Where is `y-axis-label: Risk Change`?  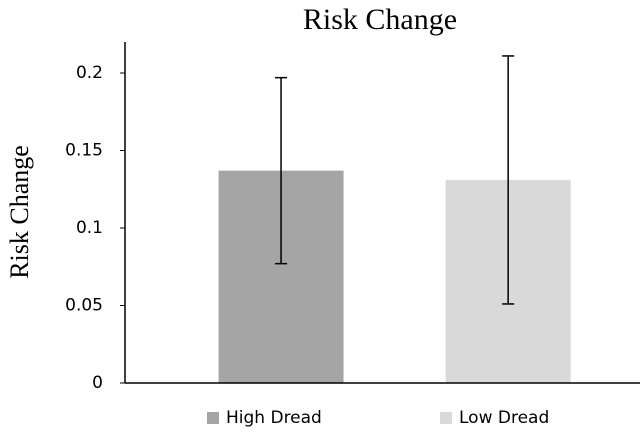
y-axis-label: Risk Change is located at coordinates (19, 212).